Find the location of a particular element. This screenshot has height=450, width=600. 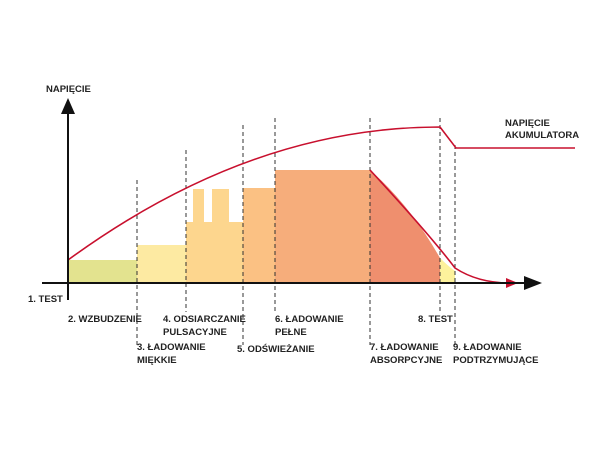

stage-7-area is located at coordinates (405, 226).